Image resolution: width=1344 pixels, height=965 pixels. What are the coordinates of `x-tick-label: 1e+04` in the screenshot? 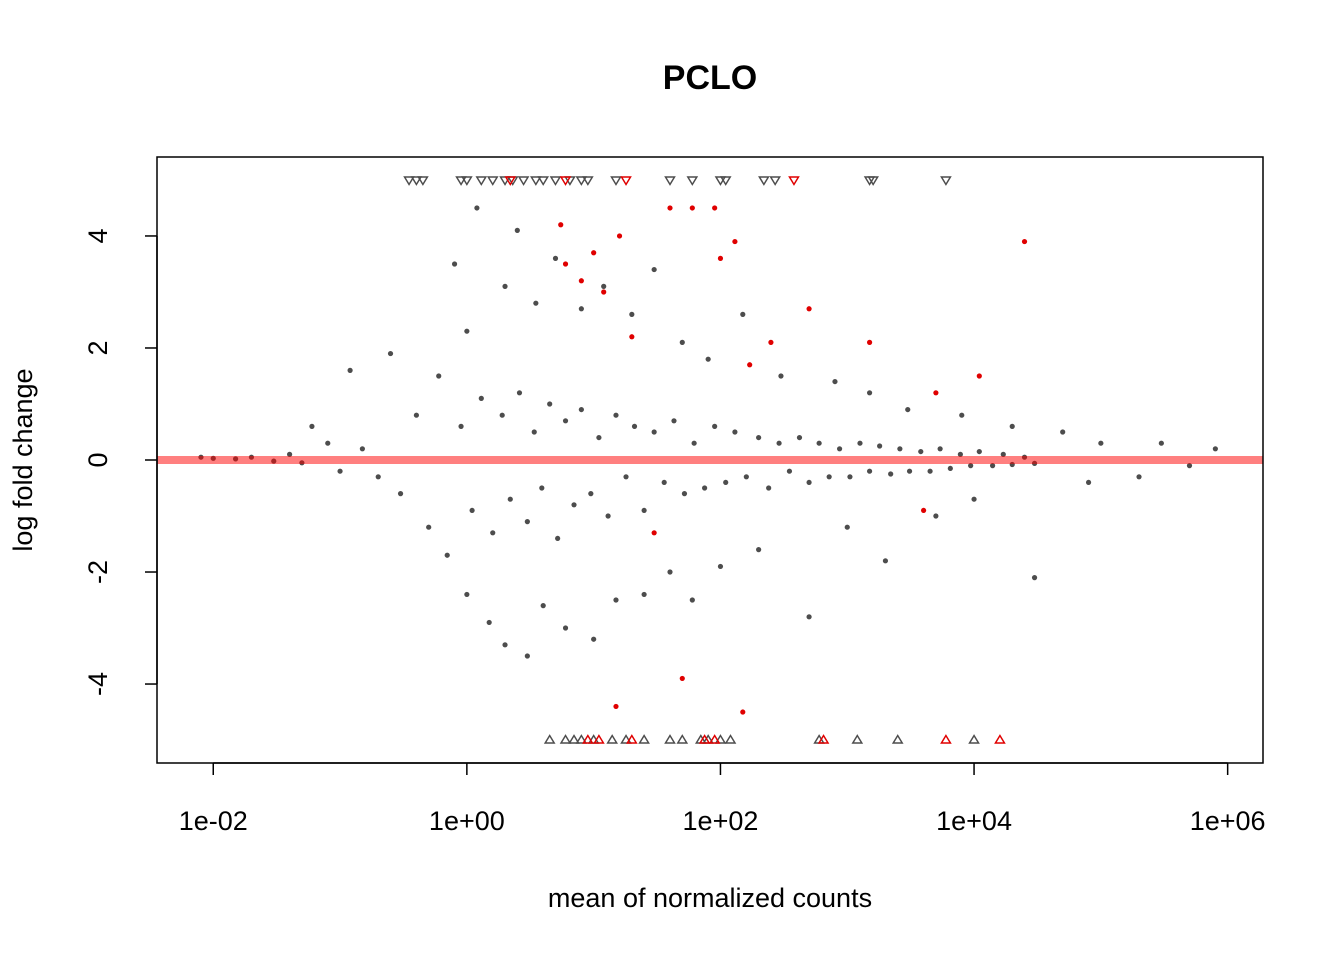 It's located at (974, 821).